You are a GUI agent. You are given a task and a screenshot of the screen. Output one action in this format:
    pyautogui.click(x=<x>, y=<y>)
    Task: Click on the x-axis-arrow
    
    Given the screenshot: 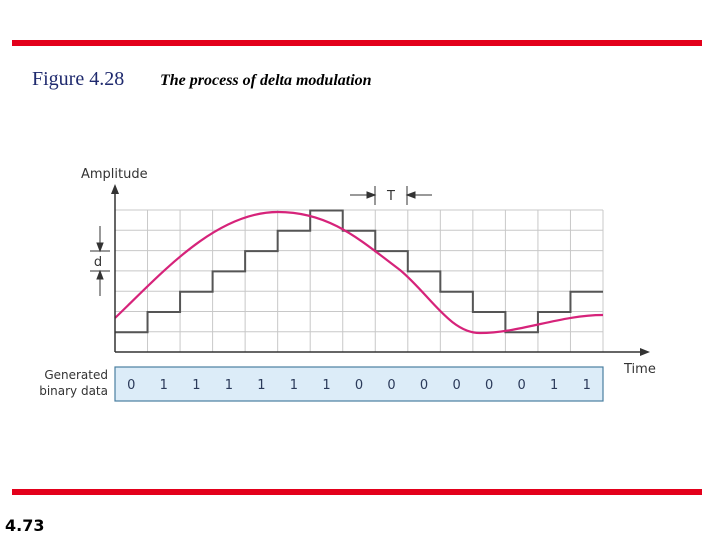 What is the action you would take?
    pyautogui.click(x=645, y=352)
    